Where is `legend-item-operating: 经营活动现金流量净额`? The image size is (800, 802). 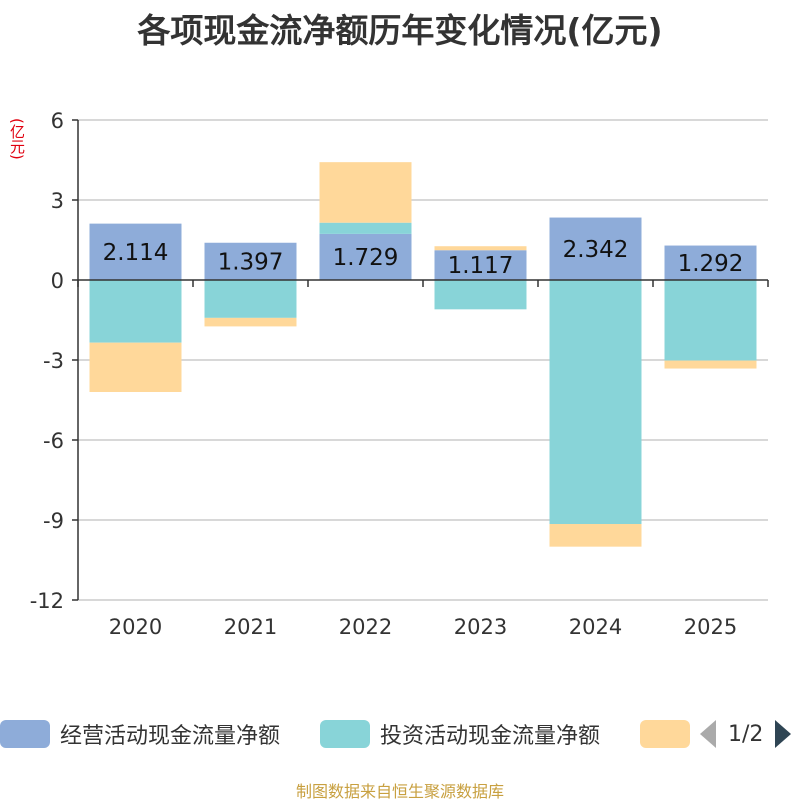
legend-item-operating: 经营活动现金流量净额 is located at coordinates (140, 734).